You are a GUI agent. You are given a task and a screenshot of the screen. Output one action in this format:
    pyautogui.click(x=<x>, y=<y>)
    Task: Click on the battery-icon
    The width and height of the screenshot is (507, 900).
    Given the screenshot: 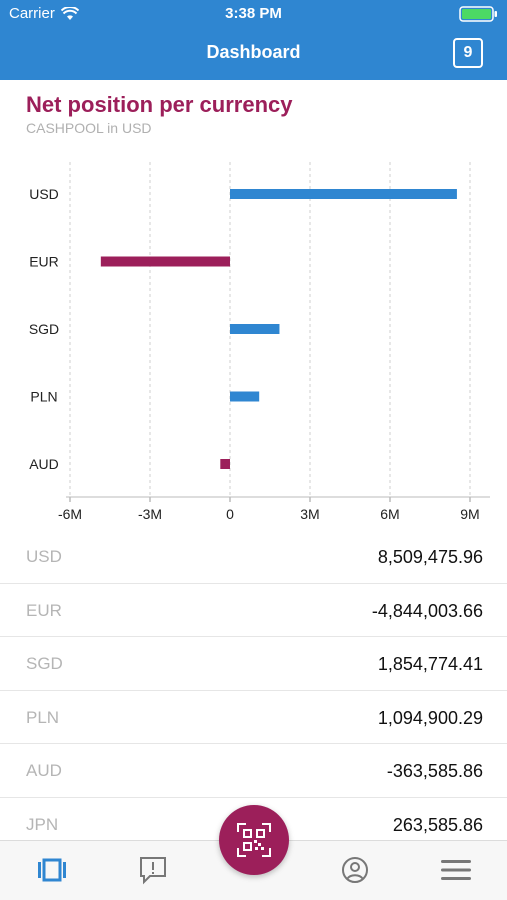 What is the action you would take?
    pyautogui.click(x=478, y=14)
    